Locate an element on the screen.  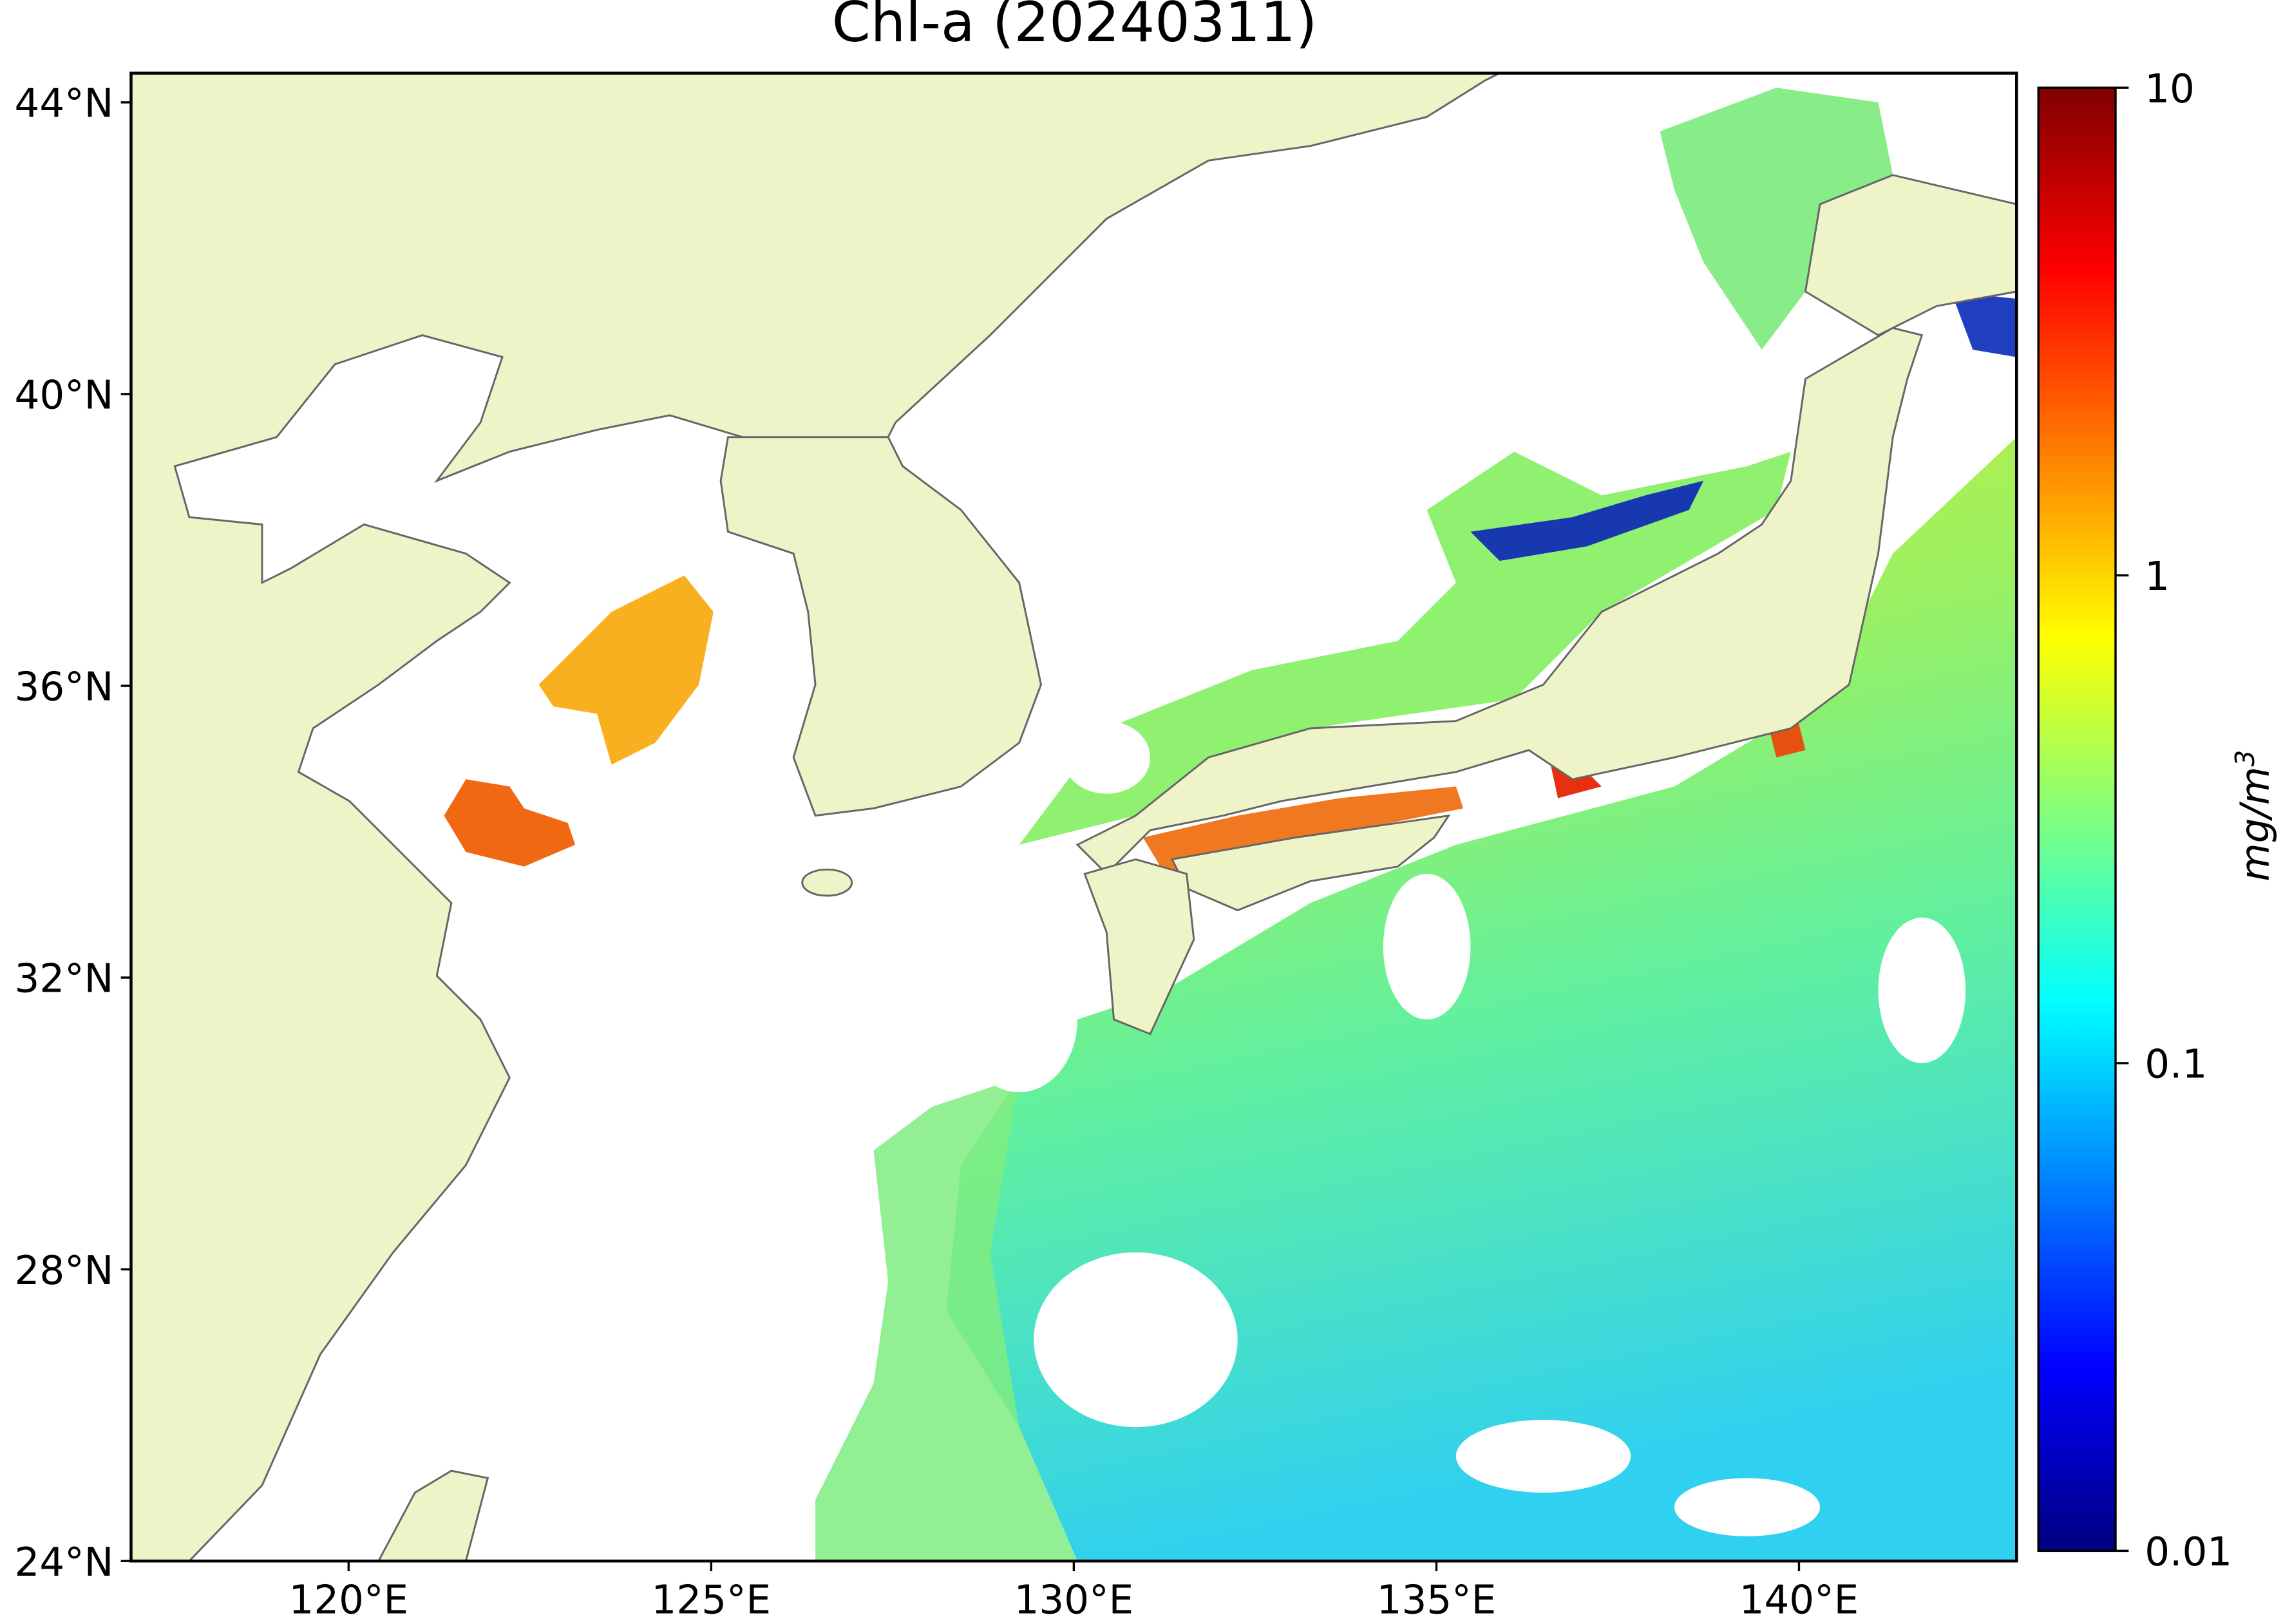
lat-tick-label: 44°N is located at coordinates (64, 104).